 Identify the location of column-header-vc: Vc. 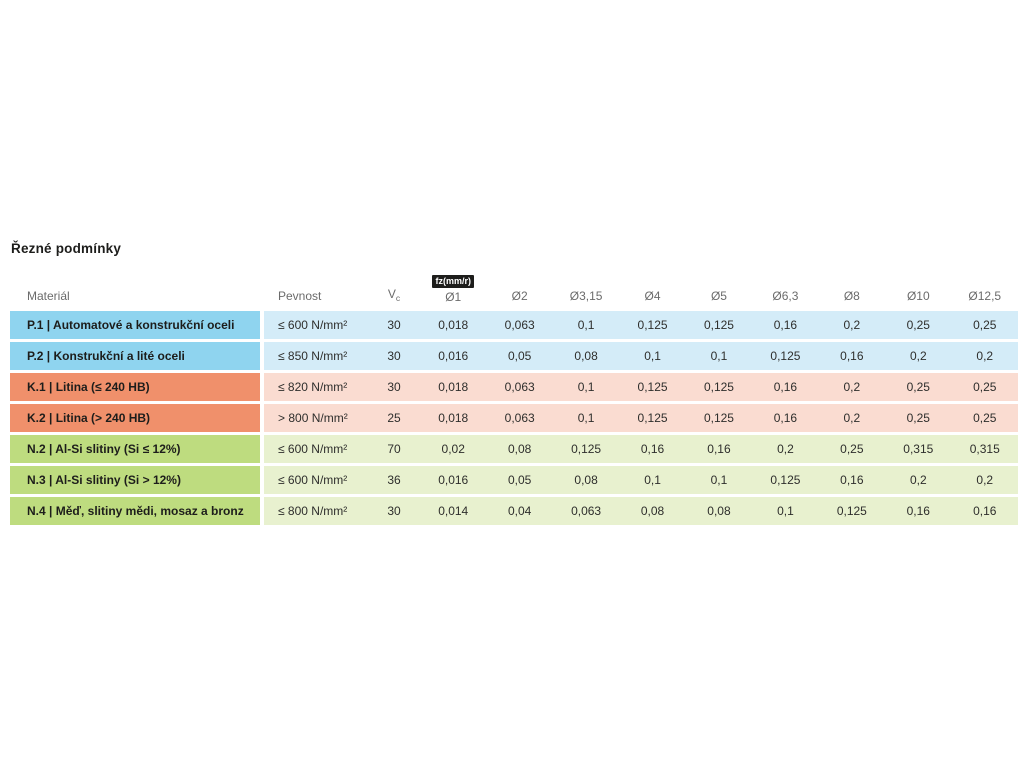
(394, 295).